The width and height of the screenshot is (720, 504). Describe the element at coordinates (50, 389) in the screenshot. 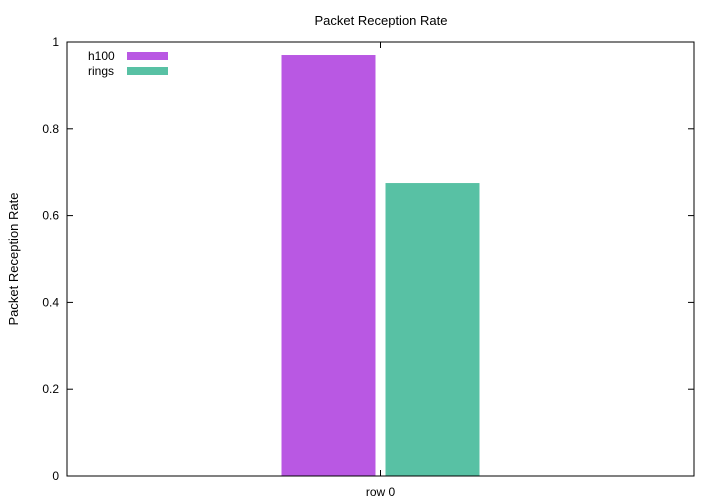

I see `y-tick-label: 0.2` at that location.